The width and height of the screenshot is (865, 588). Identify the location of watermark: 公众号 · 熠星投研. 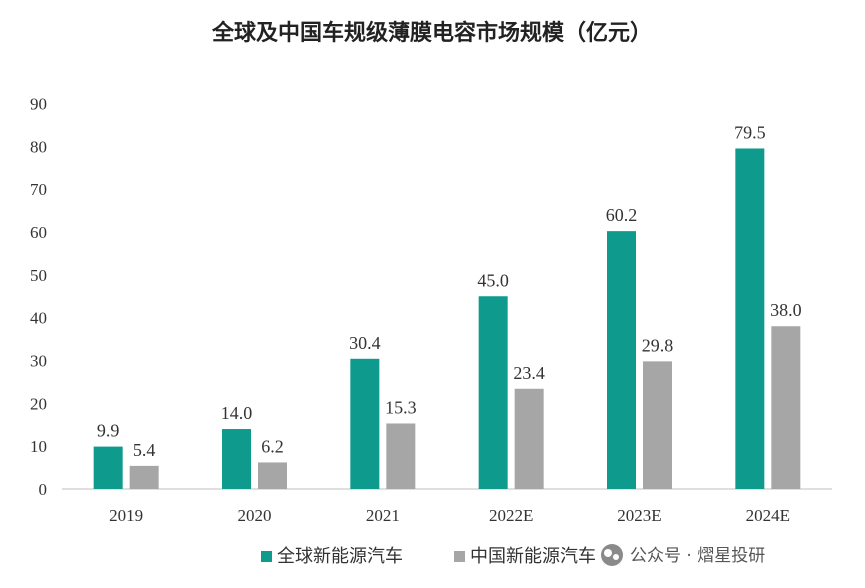
(683, 555).